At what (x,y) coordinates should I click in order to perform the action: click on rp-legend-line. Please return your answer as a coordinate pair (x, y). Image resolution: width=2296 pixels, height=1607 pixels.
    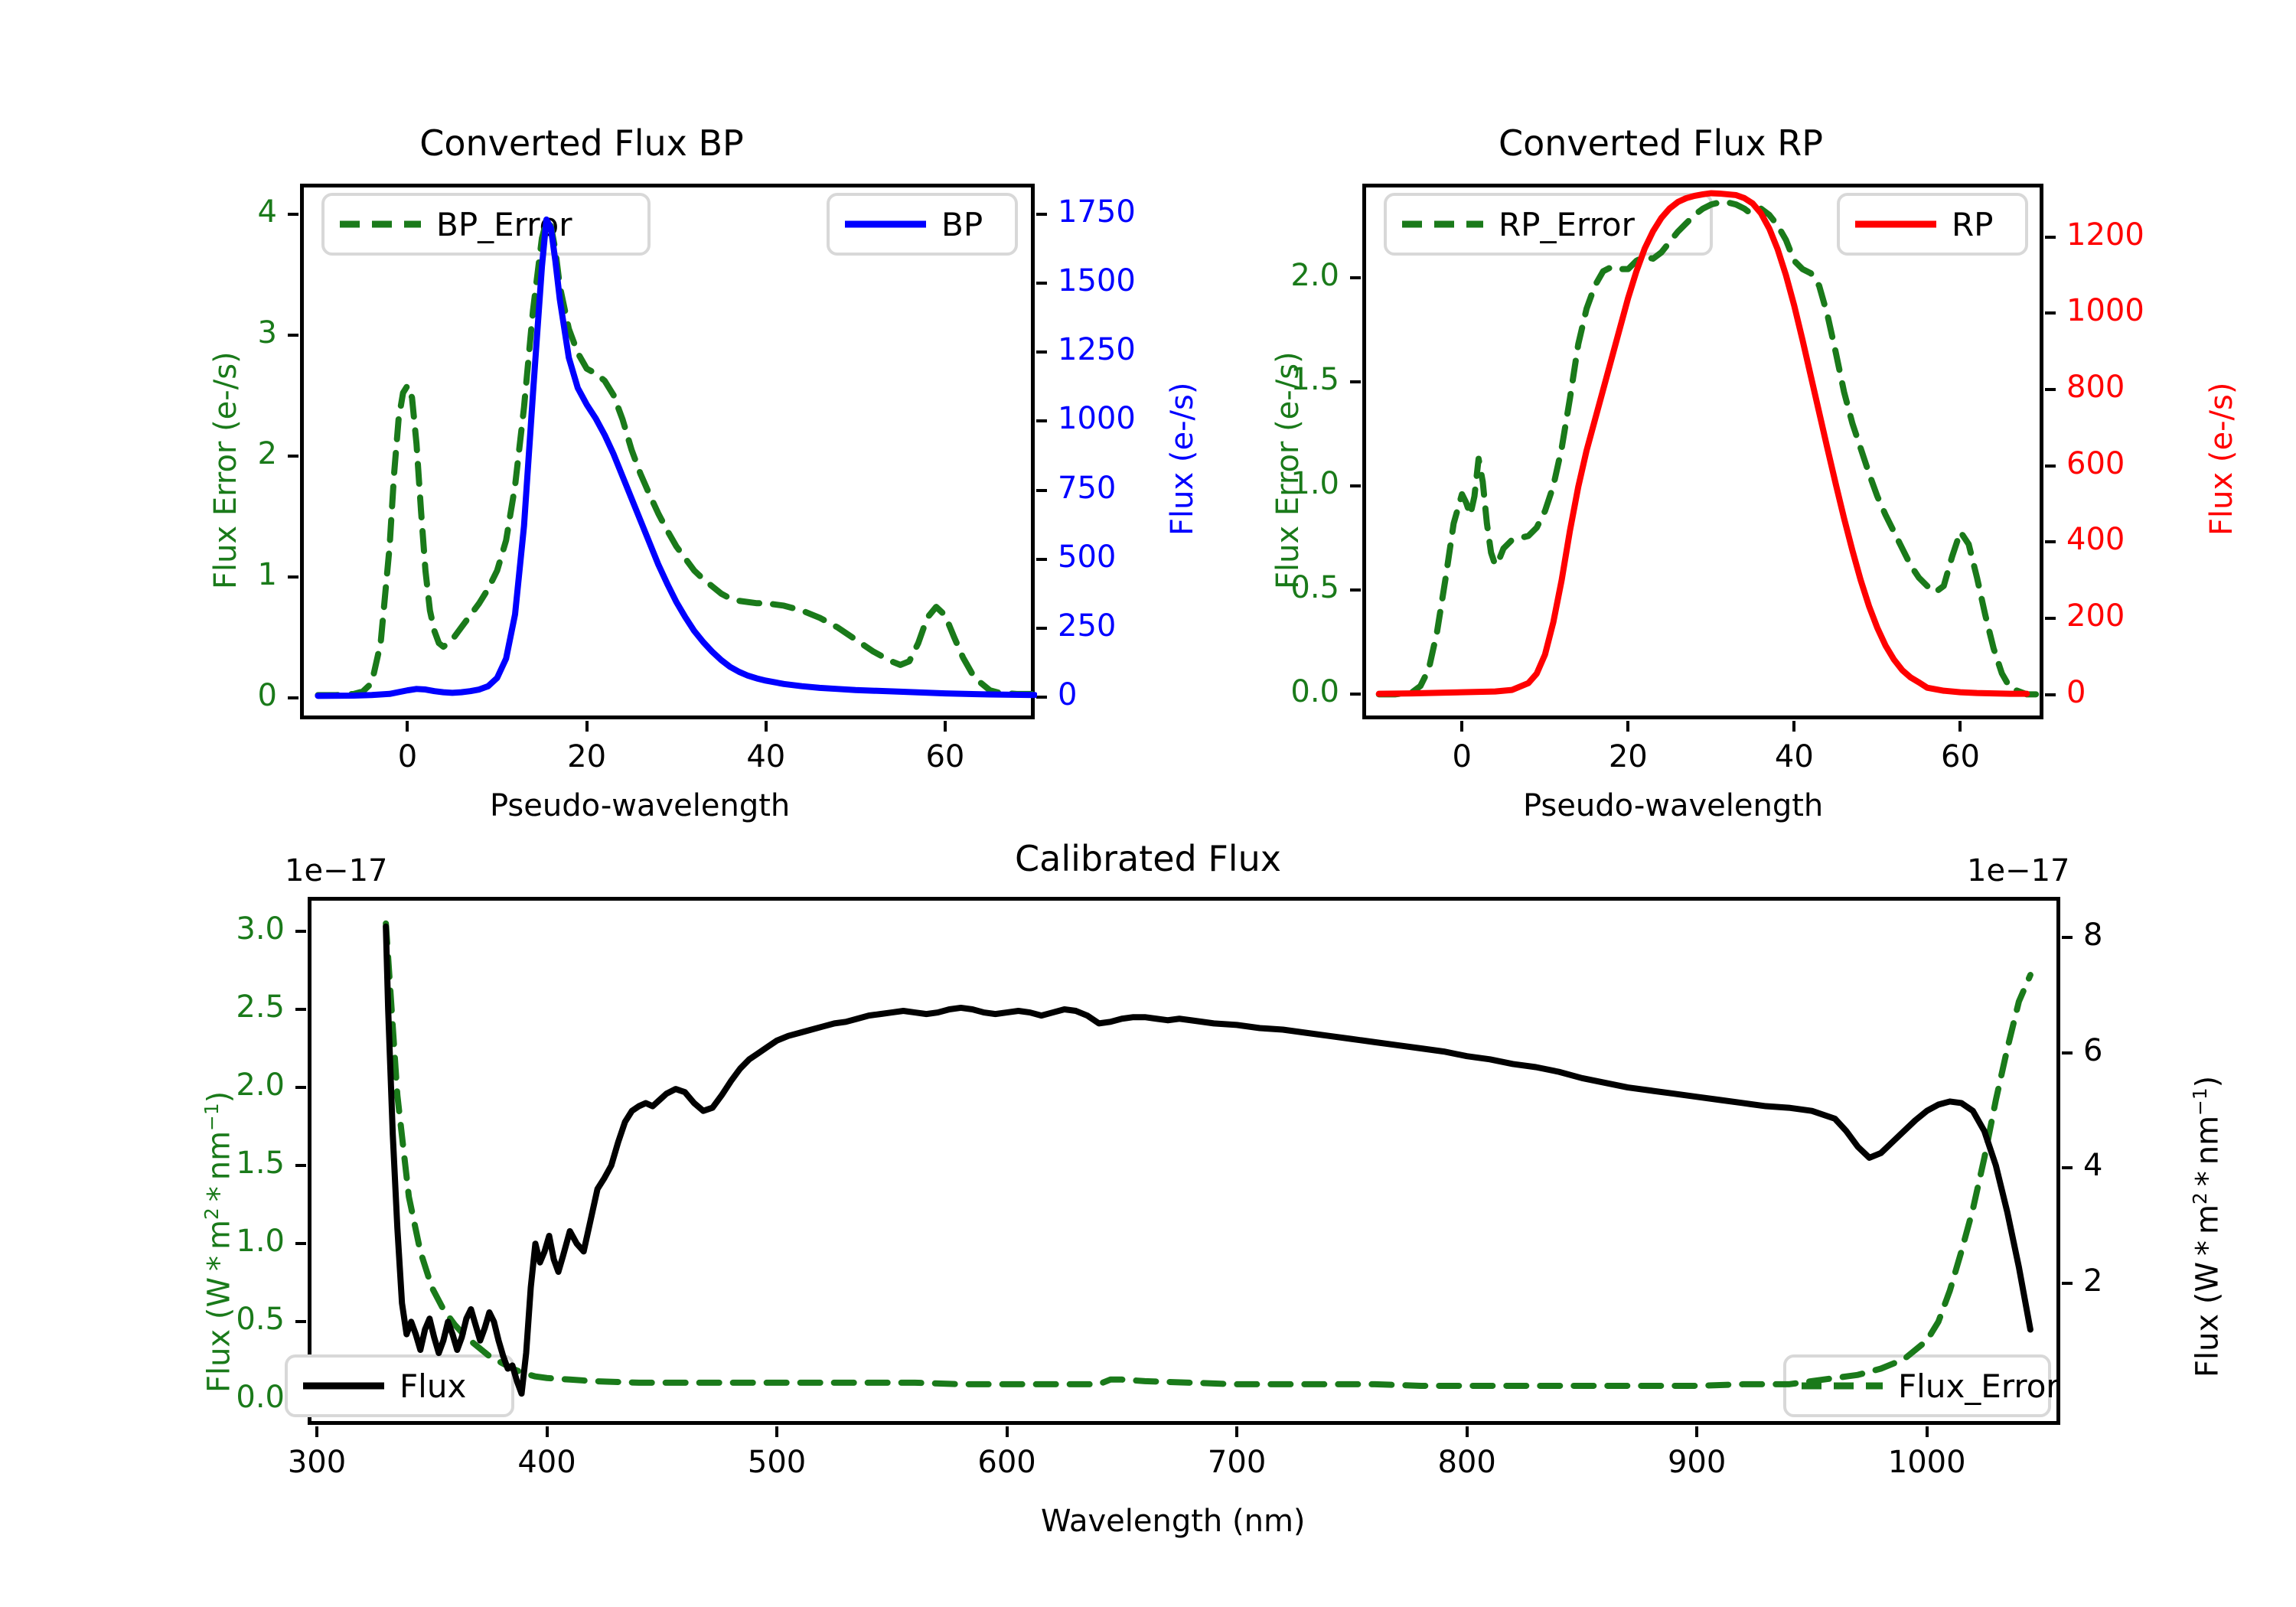
    Looking at the image, I should click on (1896, 224).